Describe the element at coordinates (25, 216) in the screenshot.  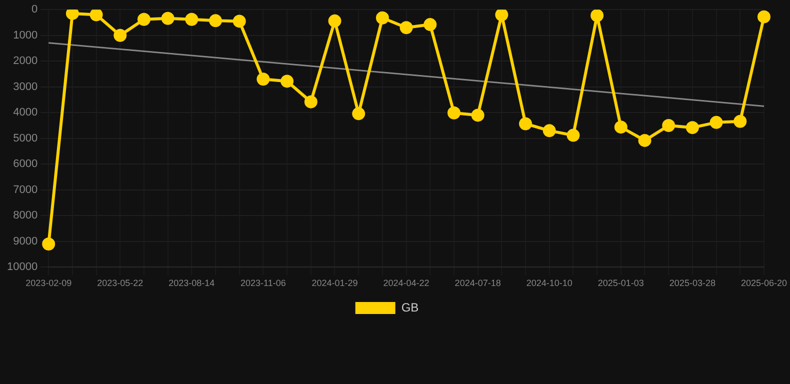
I see `y-tick-label: 8000` at that location.